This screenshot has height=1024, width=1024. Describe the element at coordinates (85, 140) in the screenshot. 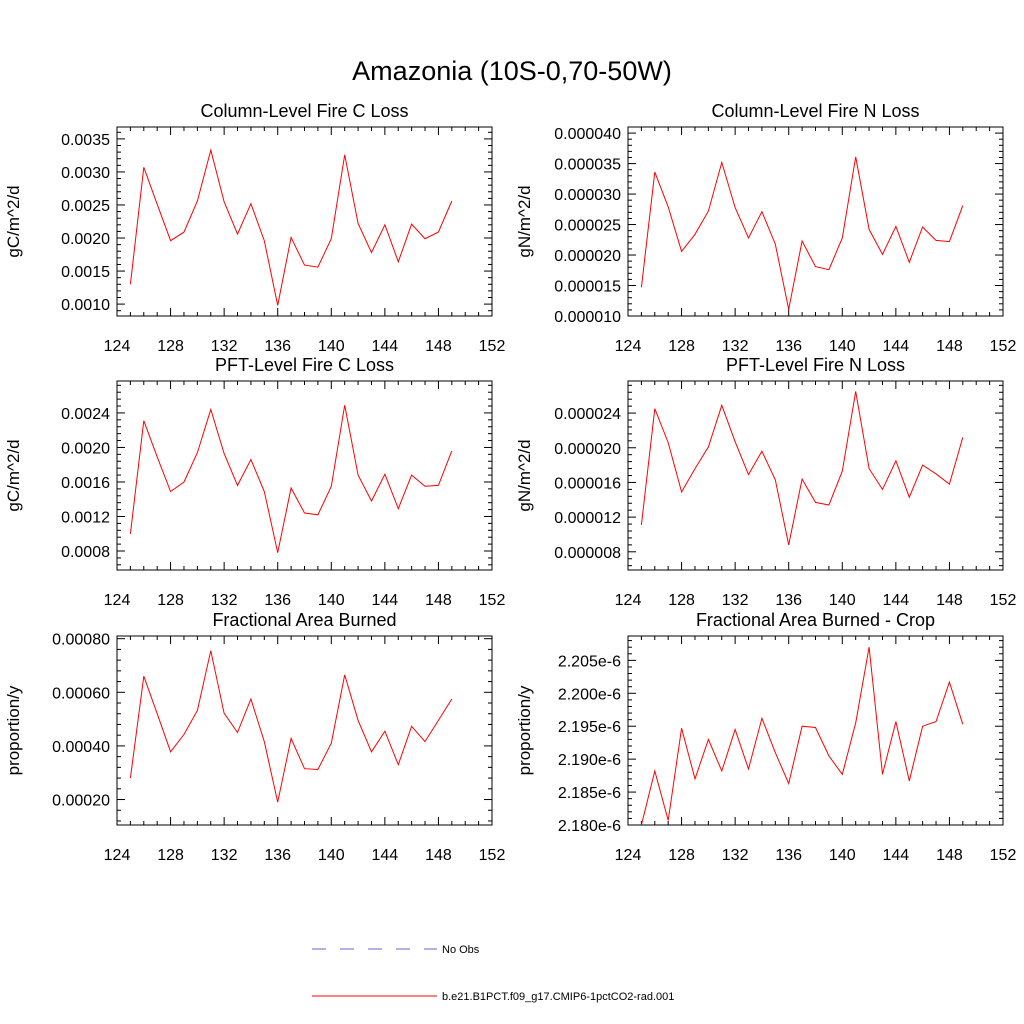

I see `y-tick-label: 0.0035` at that location.